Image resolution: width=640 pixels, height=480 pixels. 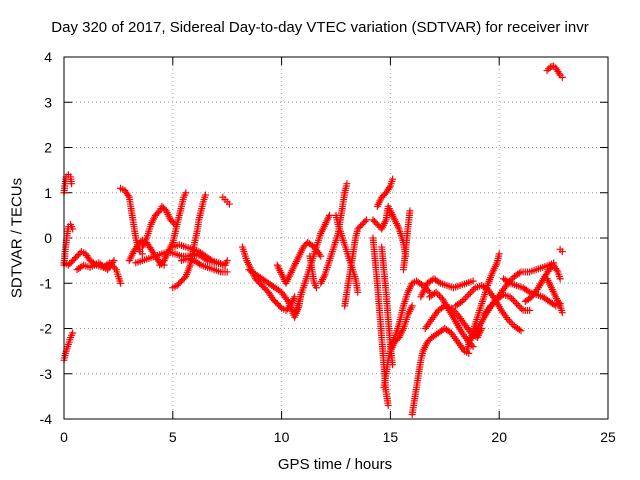 I want to click on x-tick-label: 25, so click(x=608, y=437).